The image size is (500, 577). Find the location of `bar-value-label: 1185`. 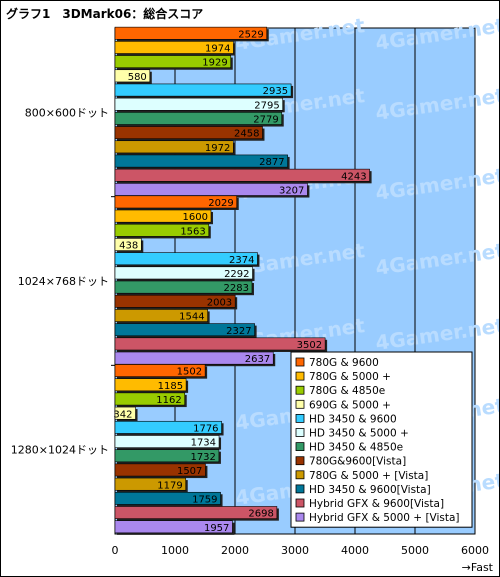

bar-value-label: 1185 is located at coordinates (170, 386).